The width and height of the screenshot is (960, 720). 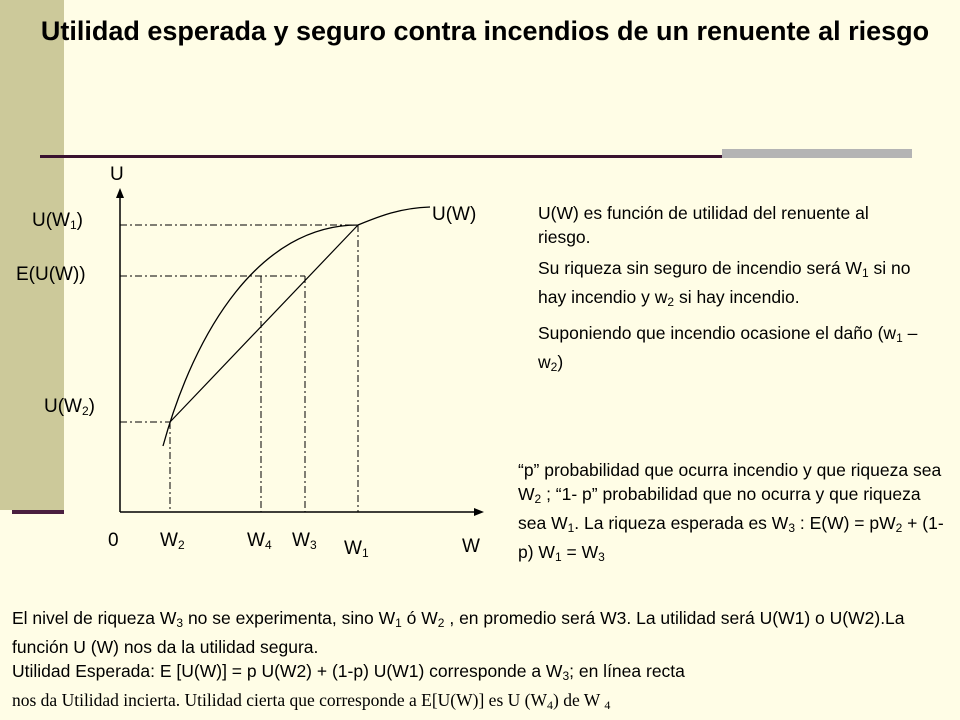 What do you see at coordinates (32, 615) in the screenshot?
I see `side-decoration-gap` at bounding box center [32, 615].